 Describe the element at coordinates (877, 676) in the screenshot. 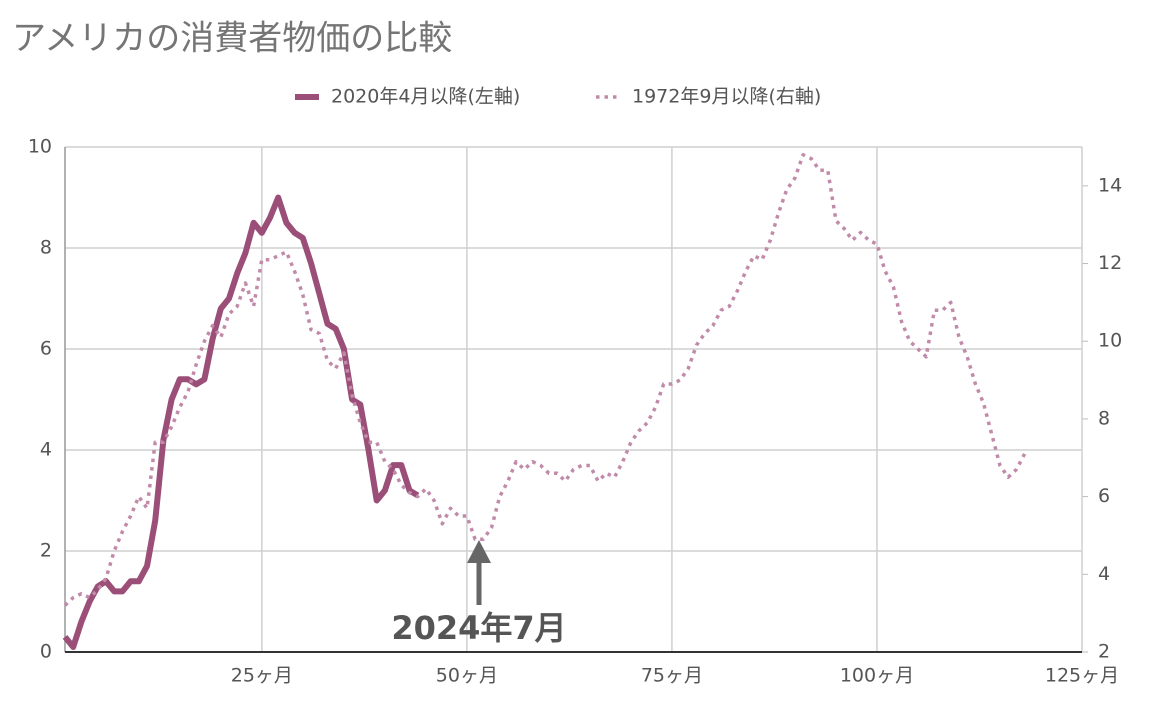

I see `x-tick-label: 100ヶ月` at that location.